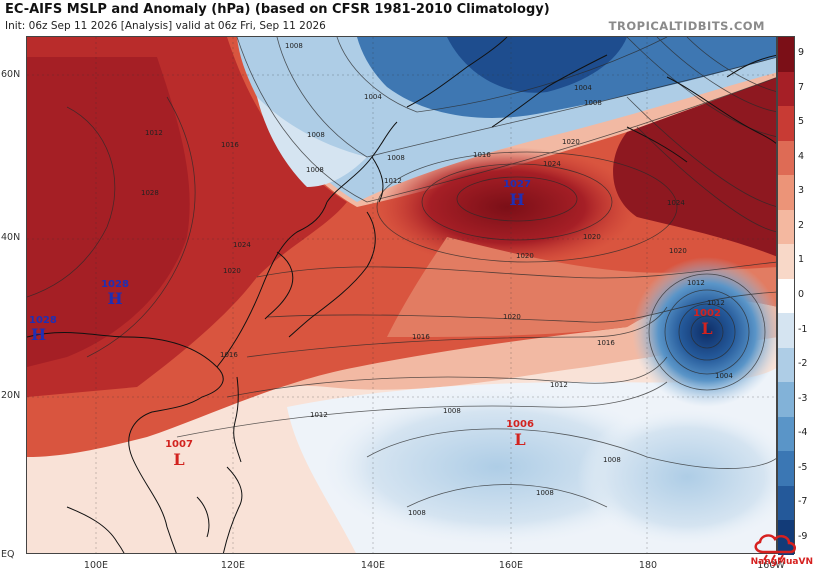 Image resolution: width=819 pixels, height=573 pixels. Describe the element at coordinates (8, 554) in the screenshot. I see `lat-label: EQ` at that location.